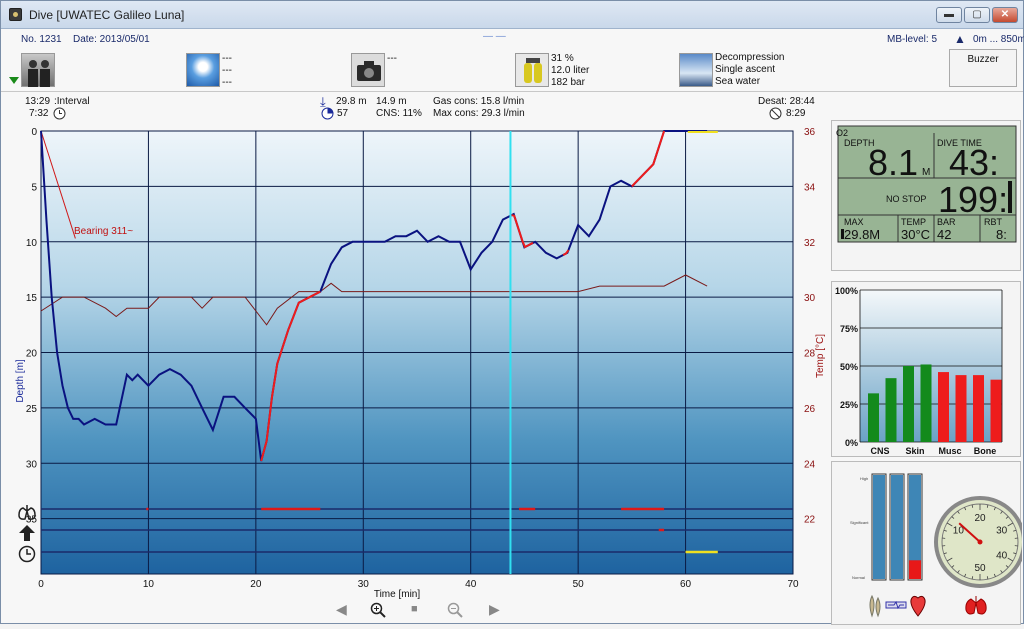  I want to click on maximize-button: ▢, so click(977, 15).